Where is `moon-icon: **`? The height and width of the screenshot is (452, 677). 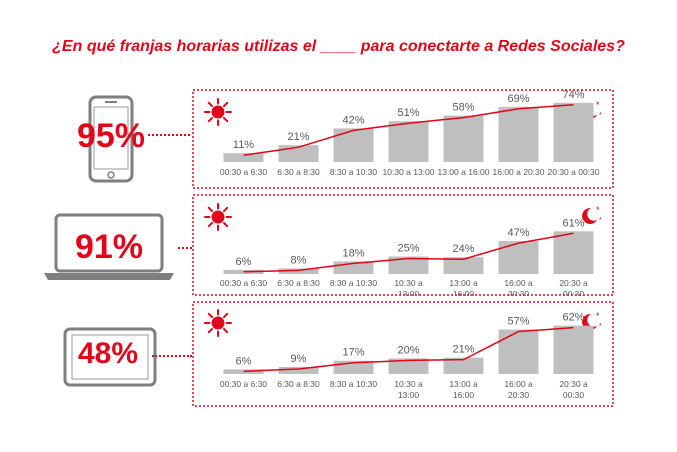 moon-icon: ** is located at coordinates (592, 214).